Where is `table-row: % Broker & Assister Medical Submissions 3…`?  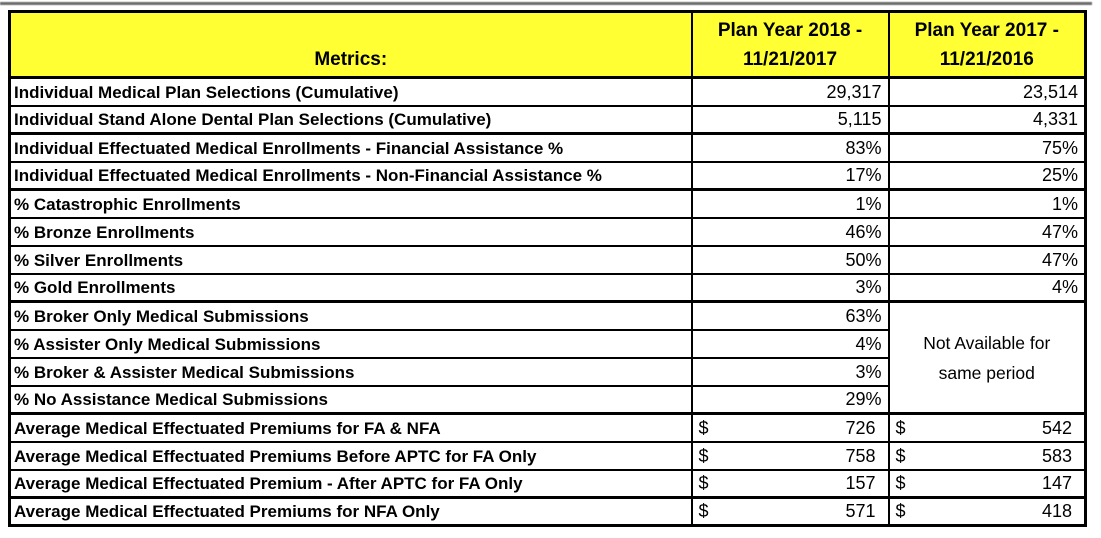 table-row: % Broker & Assister Medical Submissions 3… is located at coordinates (547, 371).